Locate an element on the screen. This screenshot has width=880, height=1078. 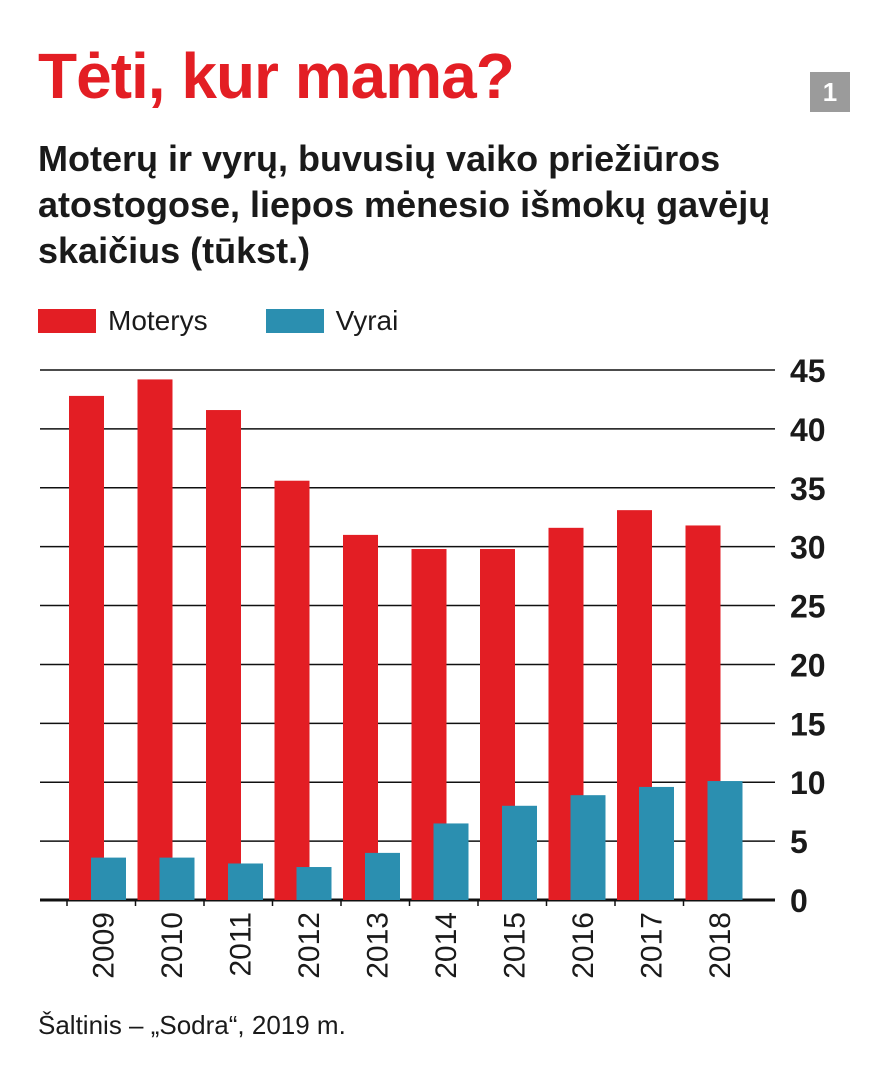
x-tick-label: 2018 is located at coordinates (720, 945).